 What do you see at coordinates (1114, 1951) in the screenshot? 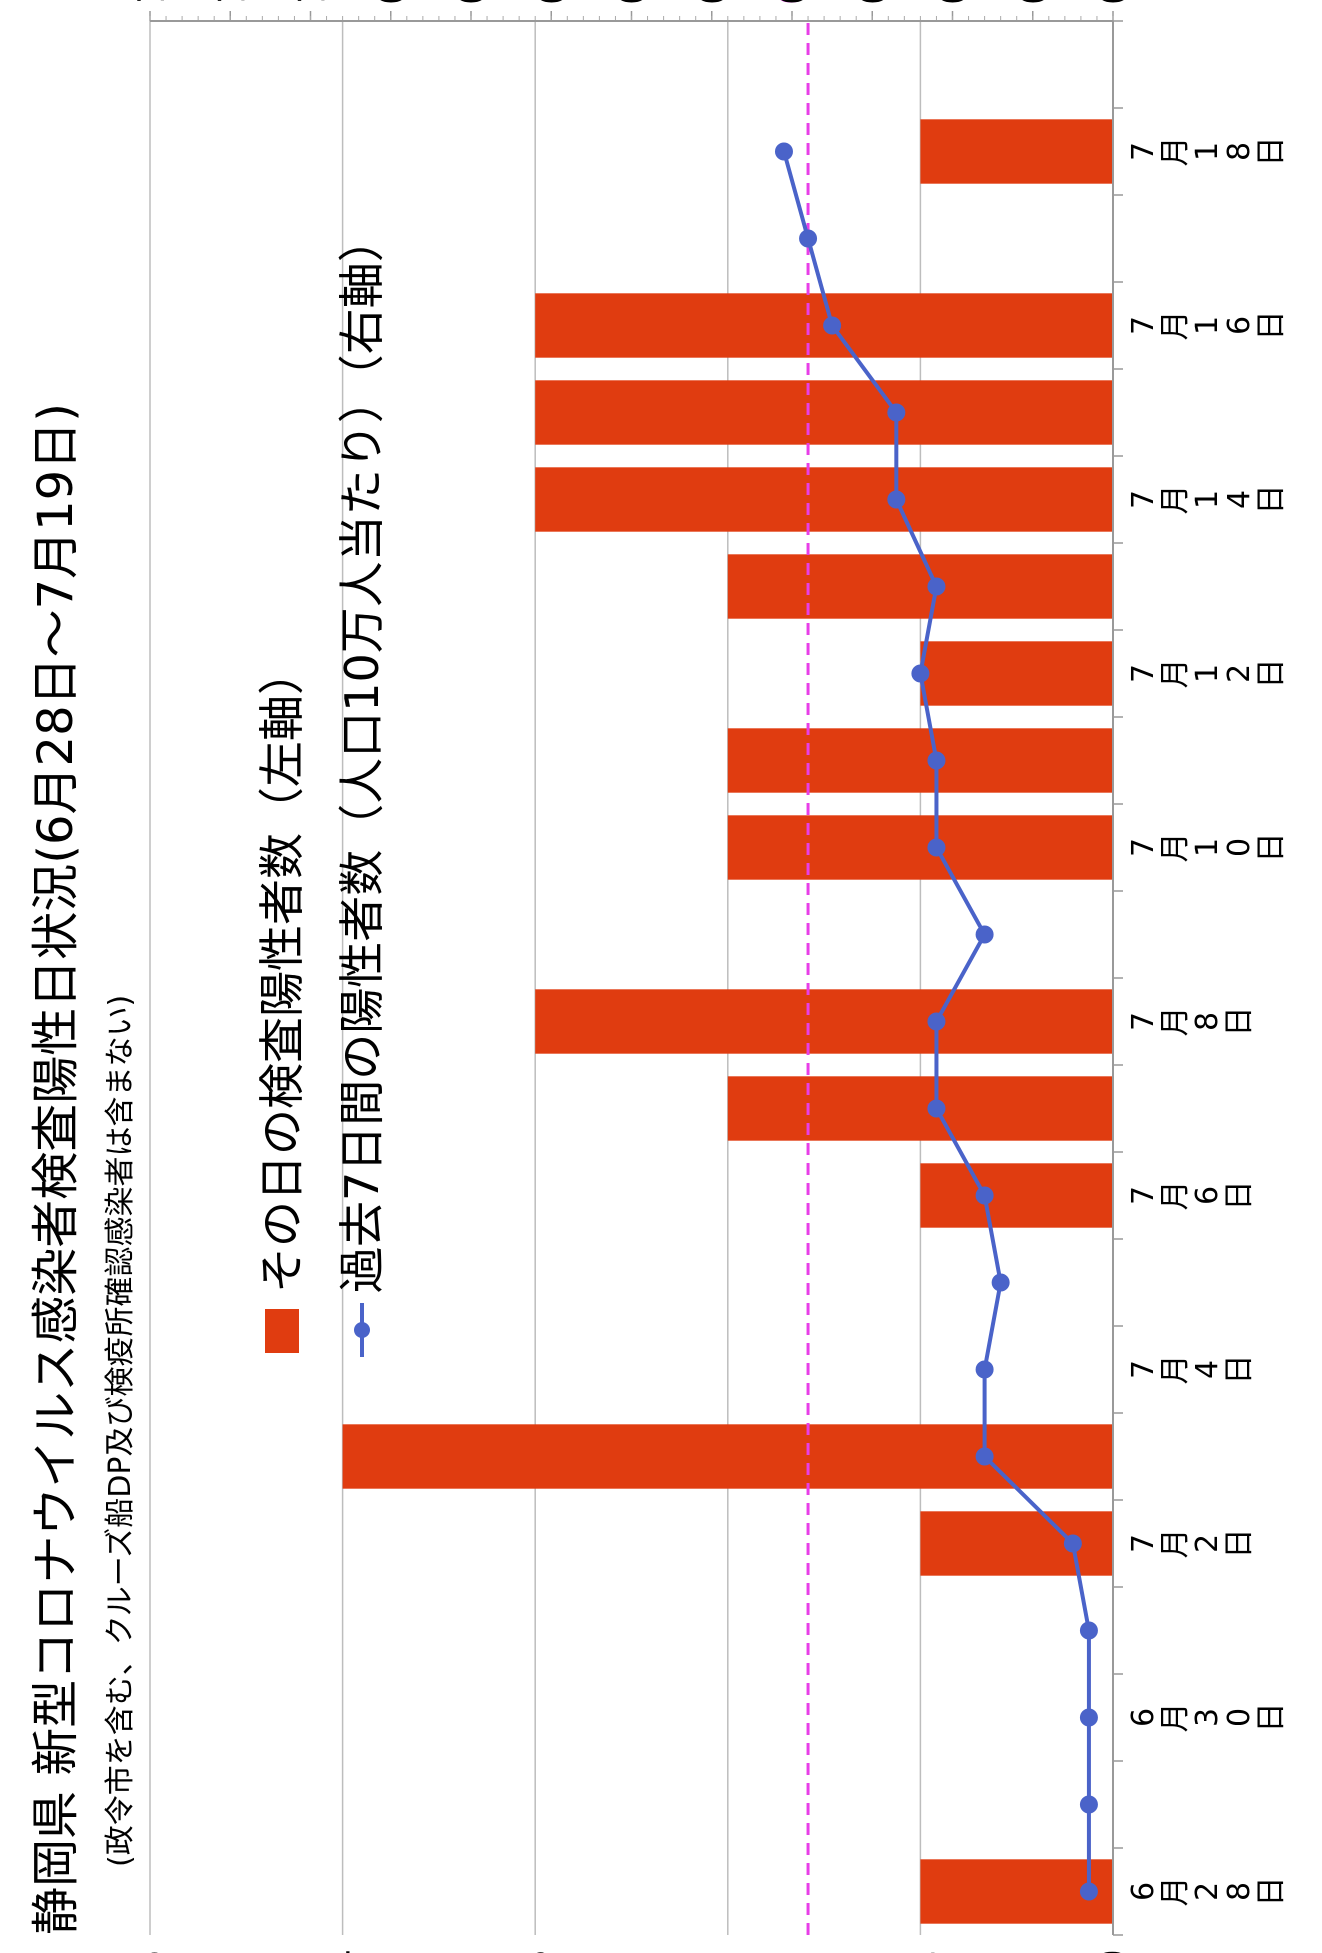
I see `left-tick-label: 0` at bounding box center [1114, 1951].